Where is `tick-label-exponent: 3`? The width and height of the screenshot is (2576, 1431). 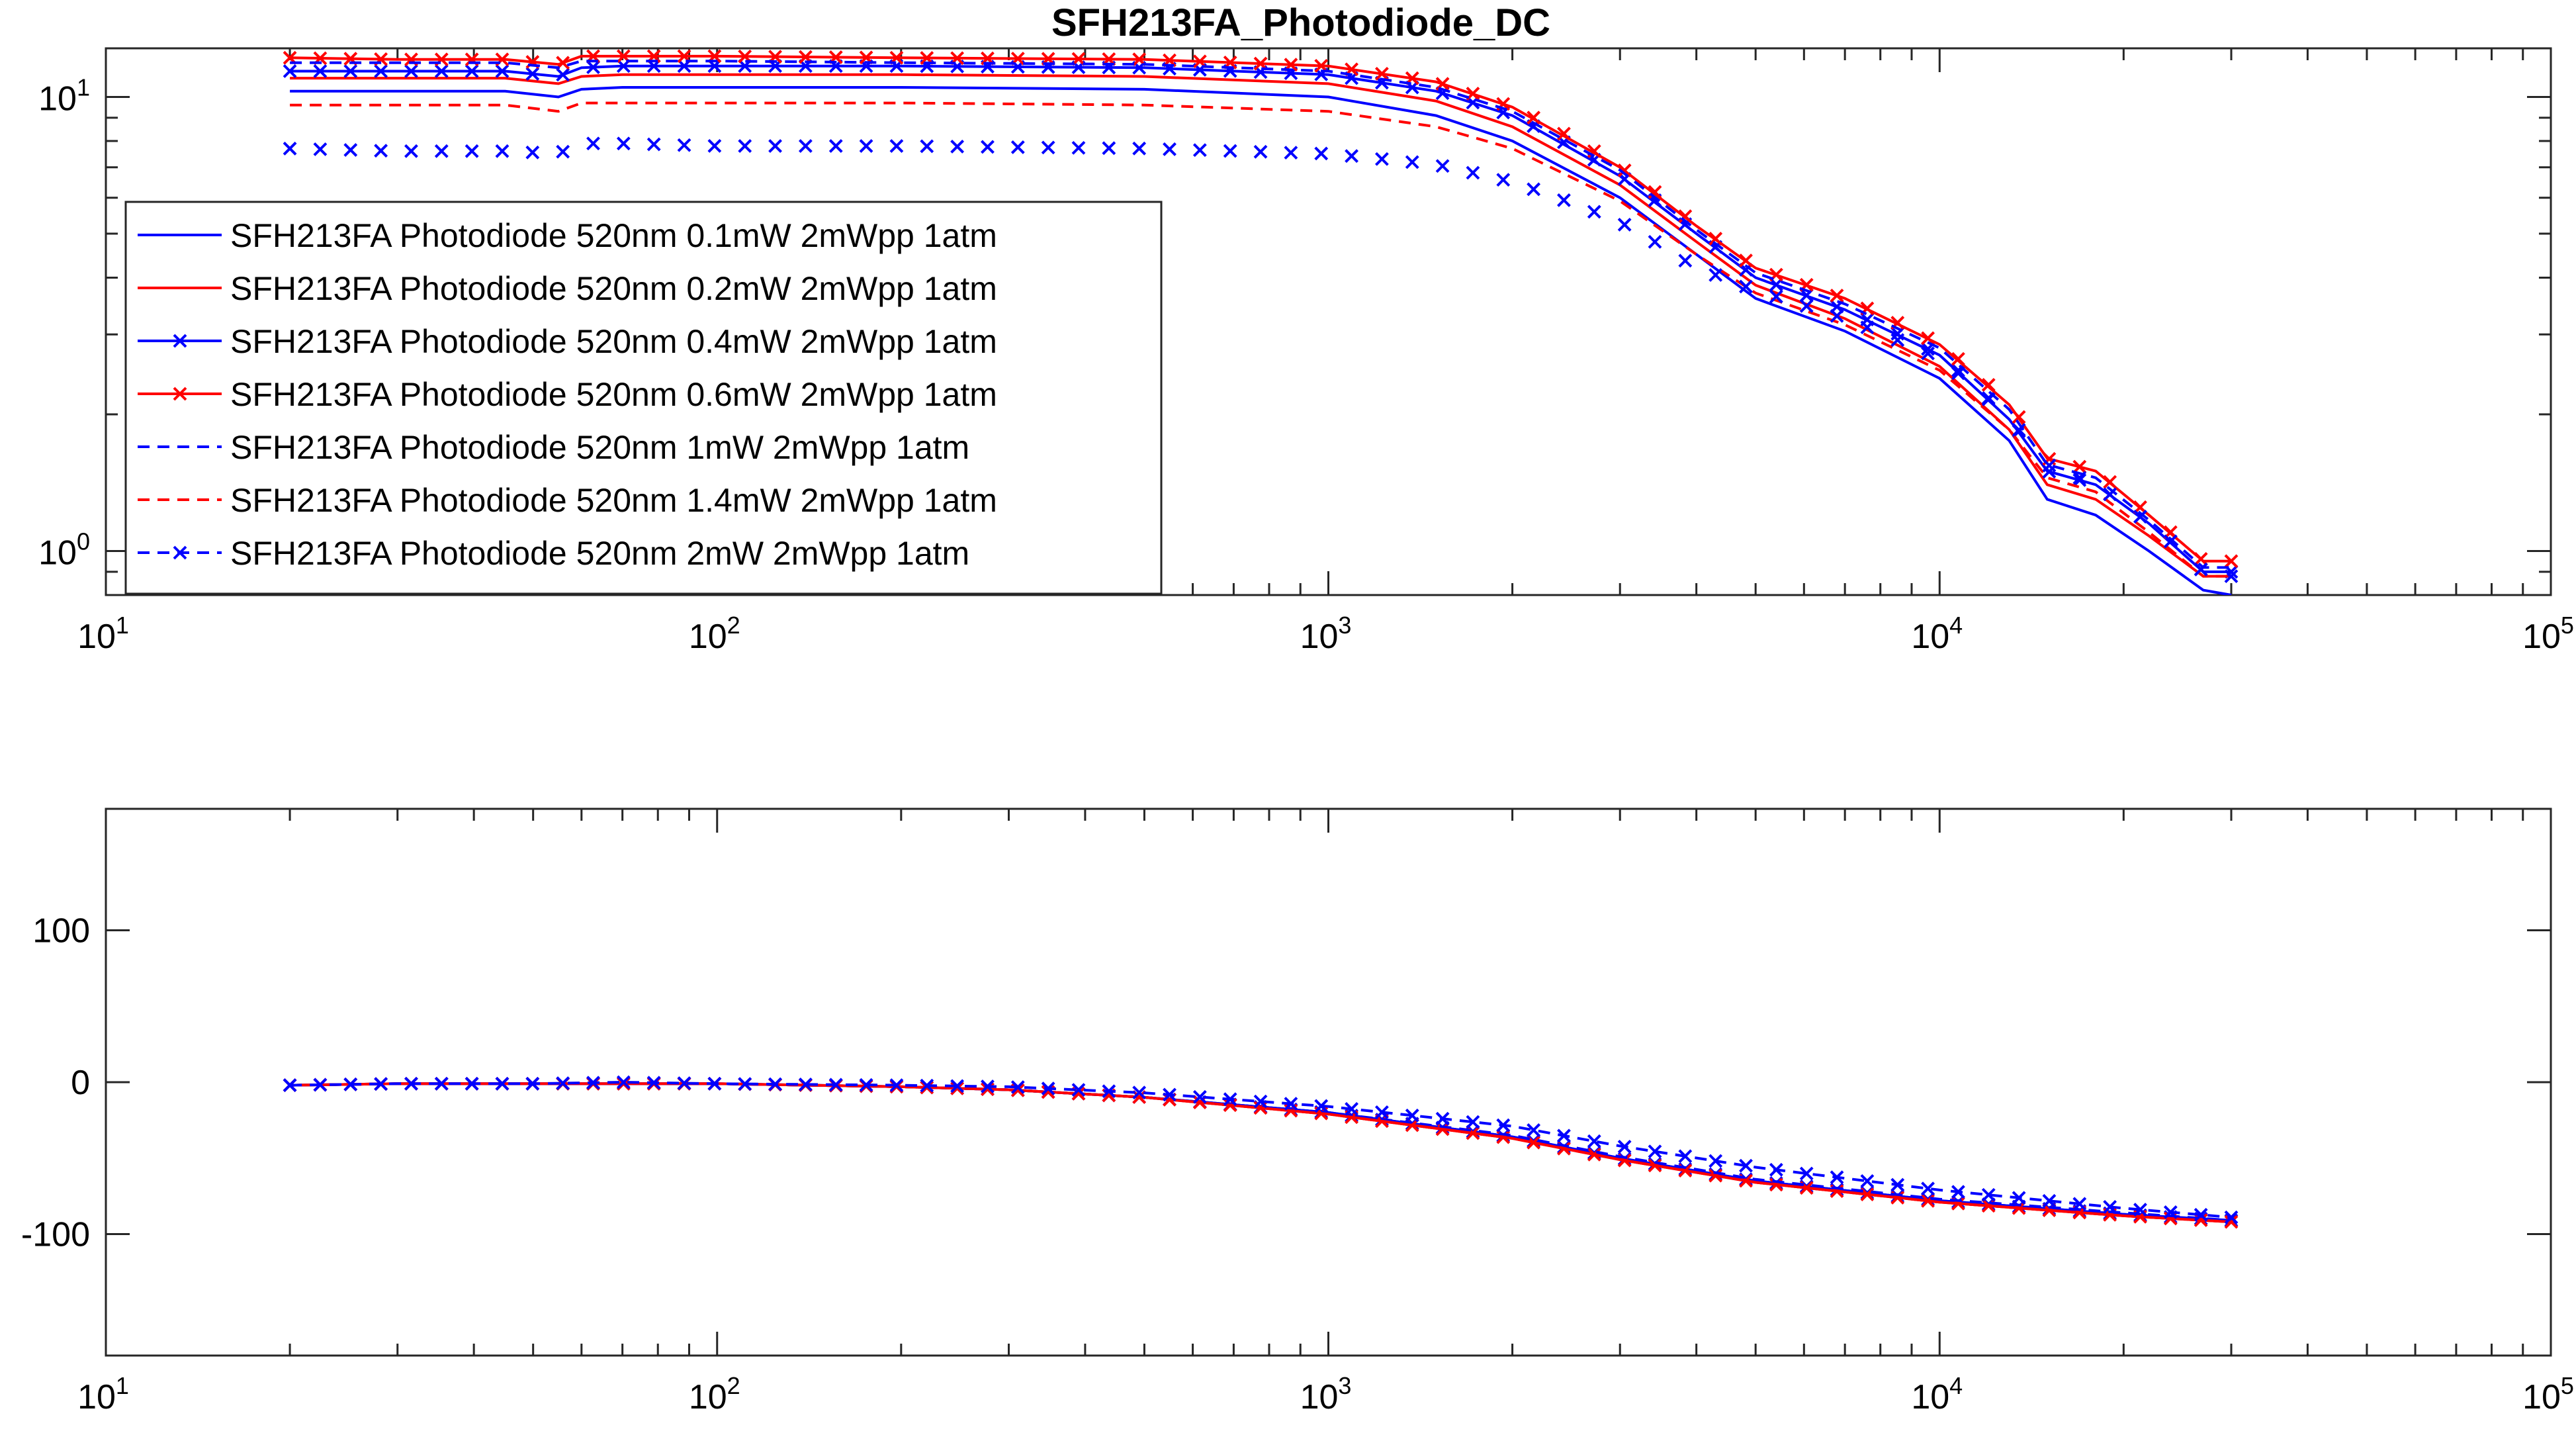 tick-label-exponent: 3 is located at coordinates (1344, 625).